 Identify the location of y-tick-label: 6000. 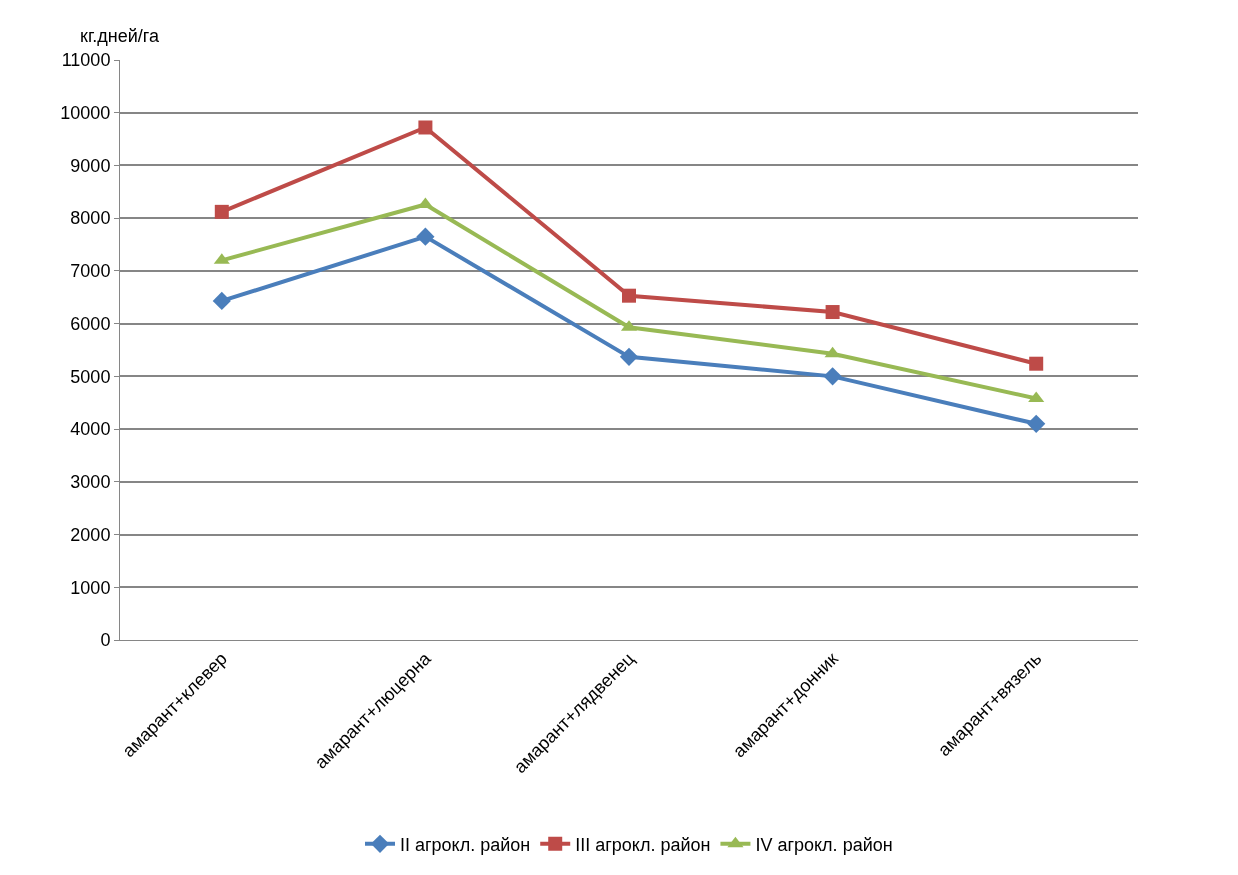
(90, 323).